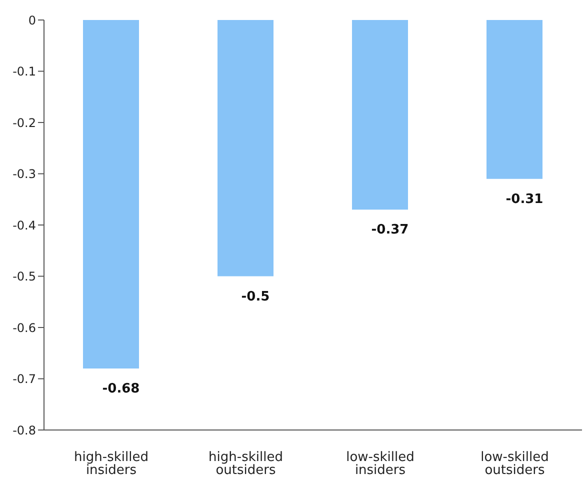  What do you see at coordinates (514, 464) in the screenshot?
I see `x-tick-label: low-skilled outsiders` at bounding box center [514, 464].